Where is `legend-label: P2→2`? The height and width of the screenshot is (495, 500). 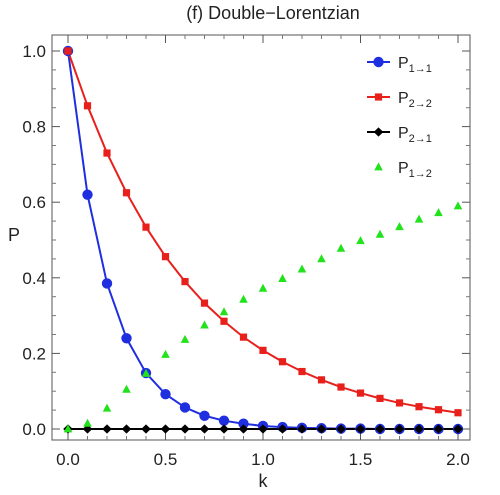 legend-label: P2→2 is located at coordinates (415, 100).